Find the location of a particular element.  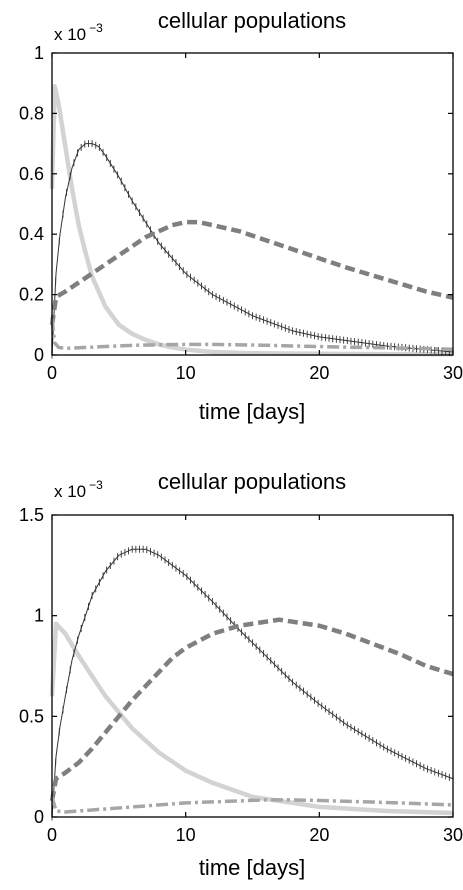

y-tick-label: 0.8 is located at coordinates (31, 113).